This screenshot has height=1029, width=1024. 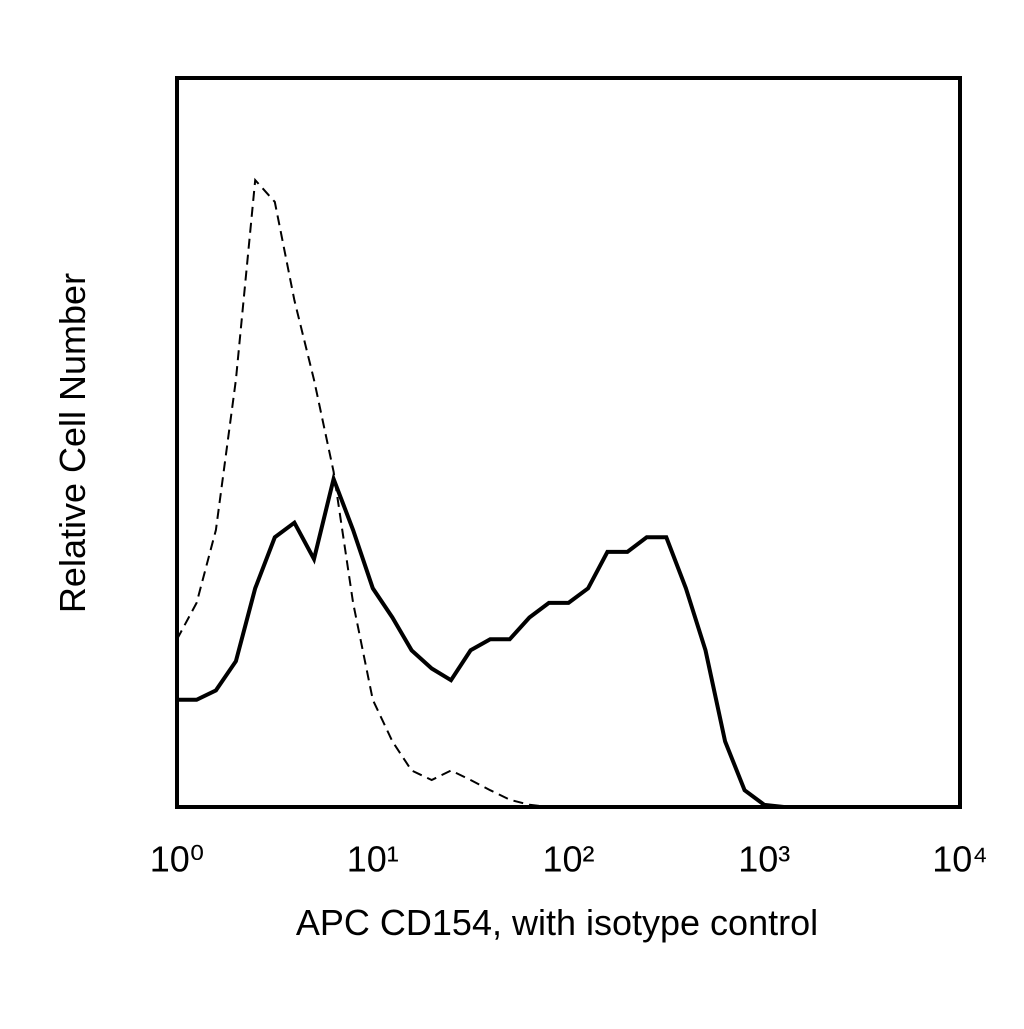 I want to click on x-tick-label: 10³, so click(x=764, y=859).